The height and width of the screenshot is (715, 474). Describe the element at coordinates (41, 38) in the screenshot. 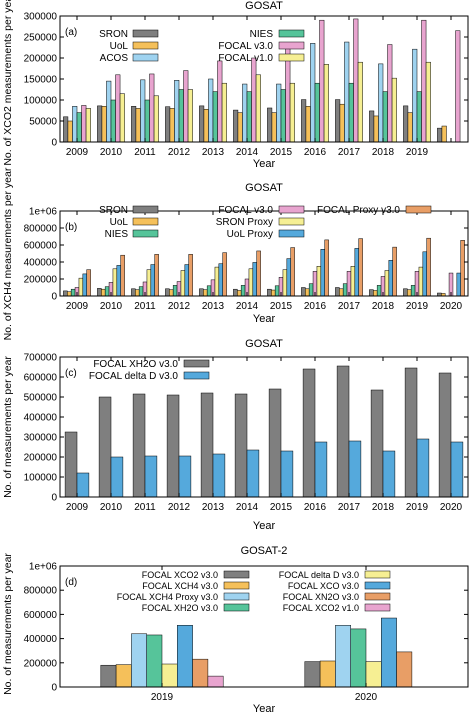

I see `y-tick-label: 250000` at that location.